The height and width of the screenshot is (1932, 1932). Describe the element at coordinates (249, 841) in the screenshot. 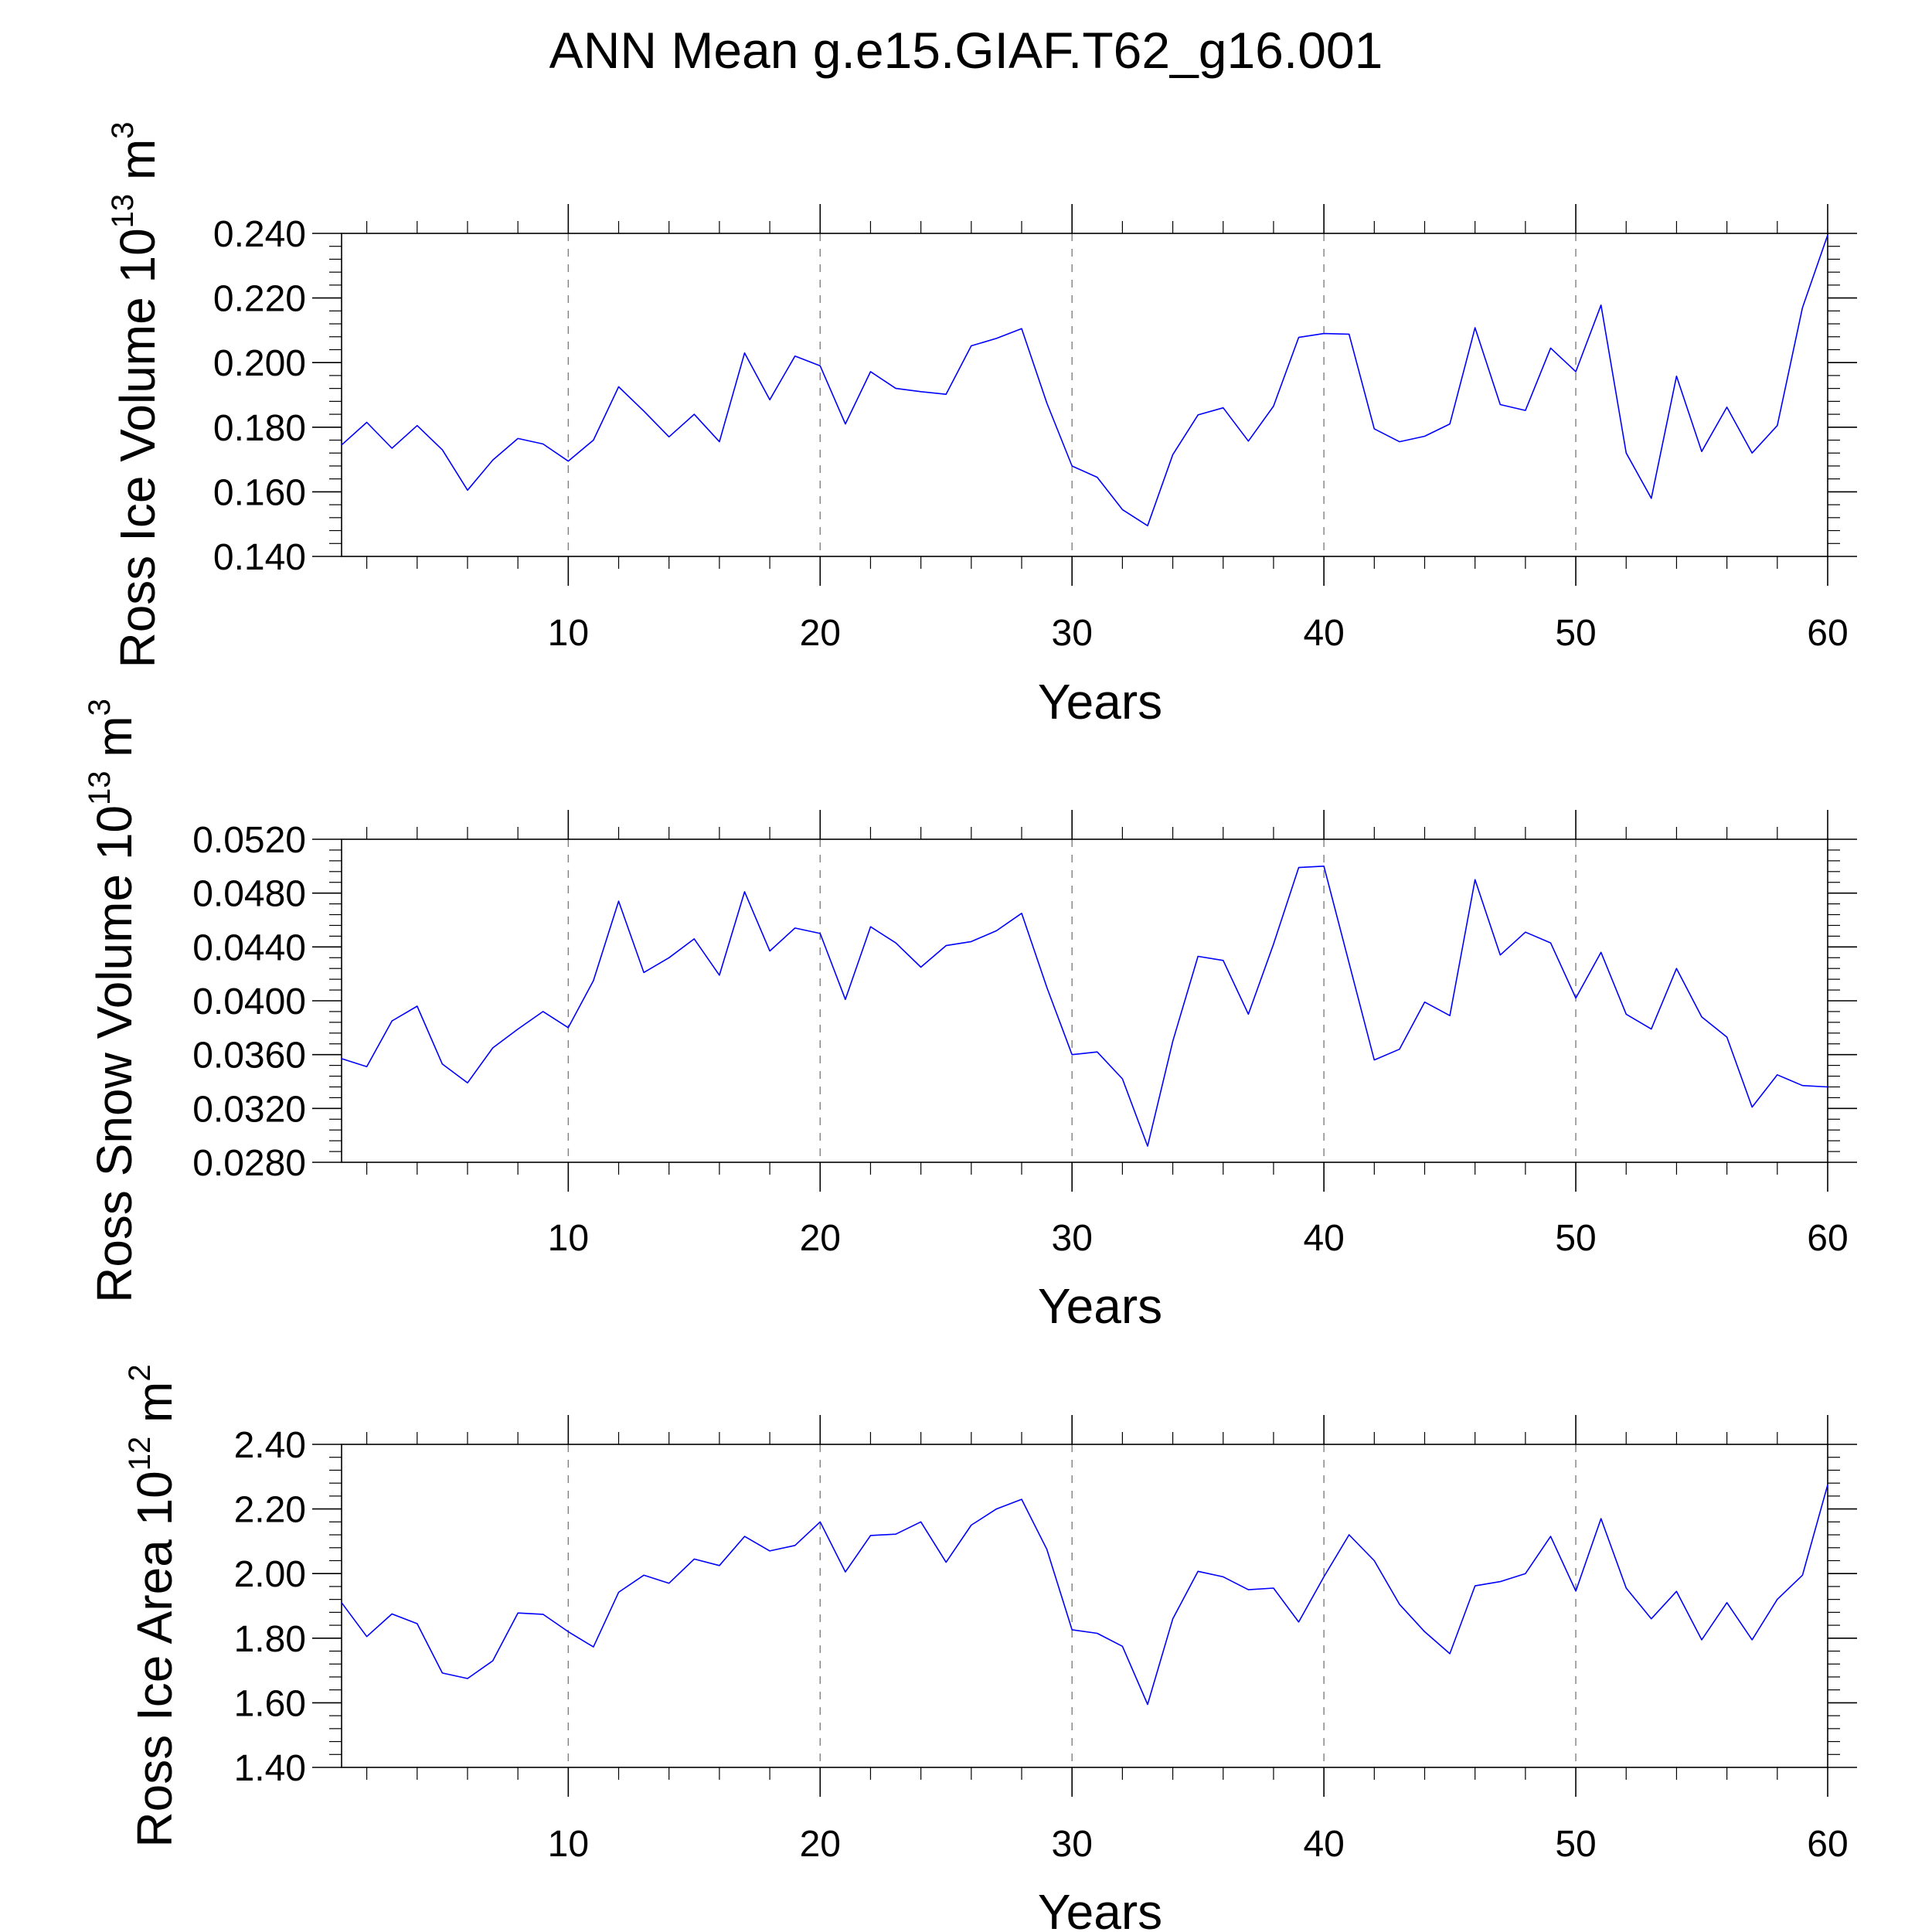

I see `y-tick-label: 0.0520` at that location.